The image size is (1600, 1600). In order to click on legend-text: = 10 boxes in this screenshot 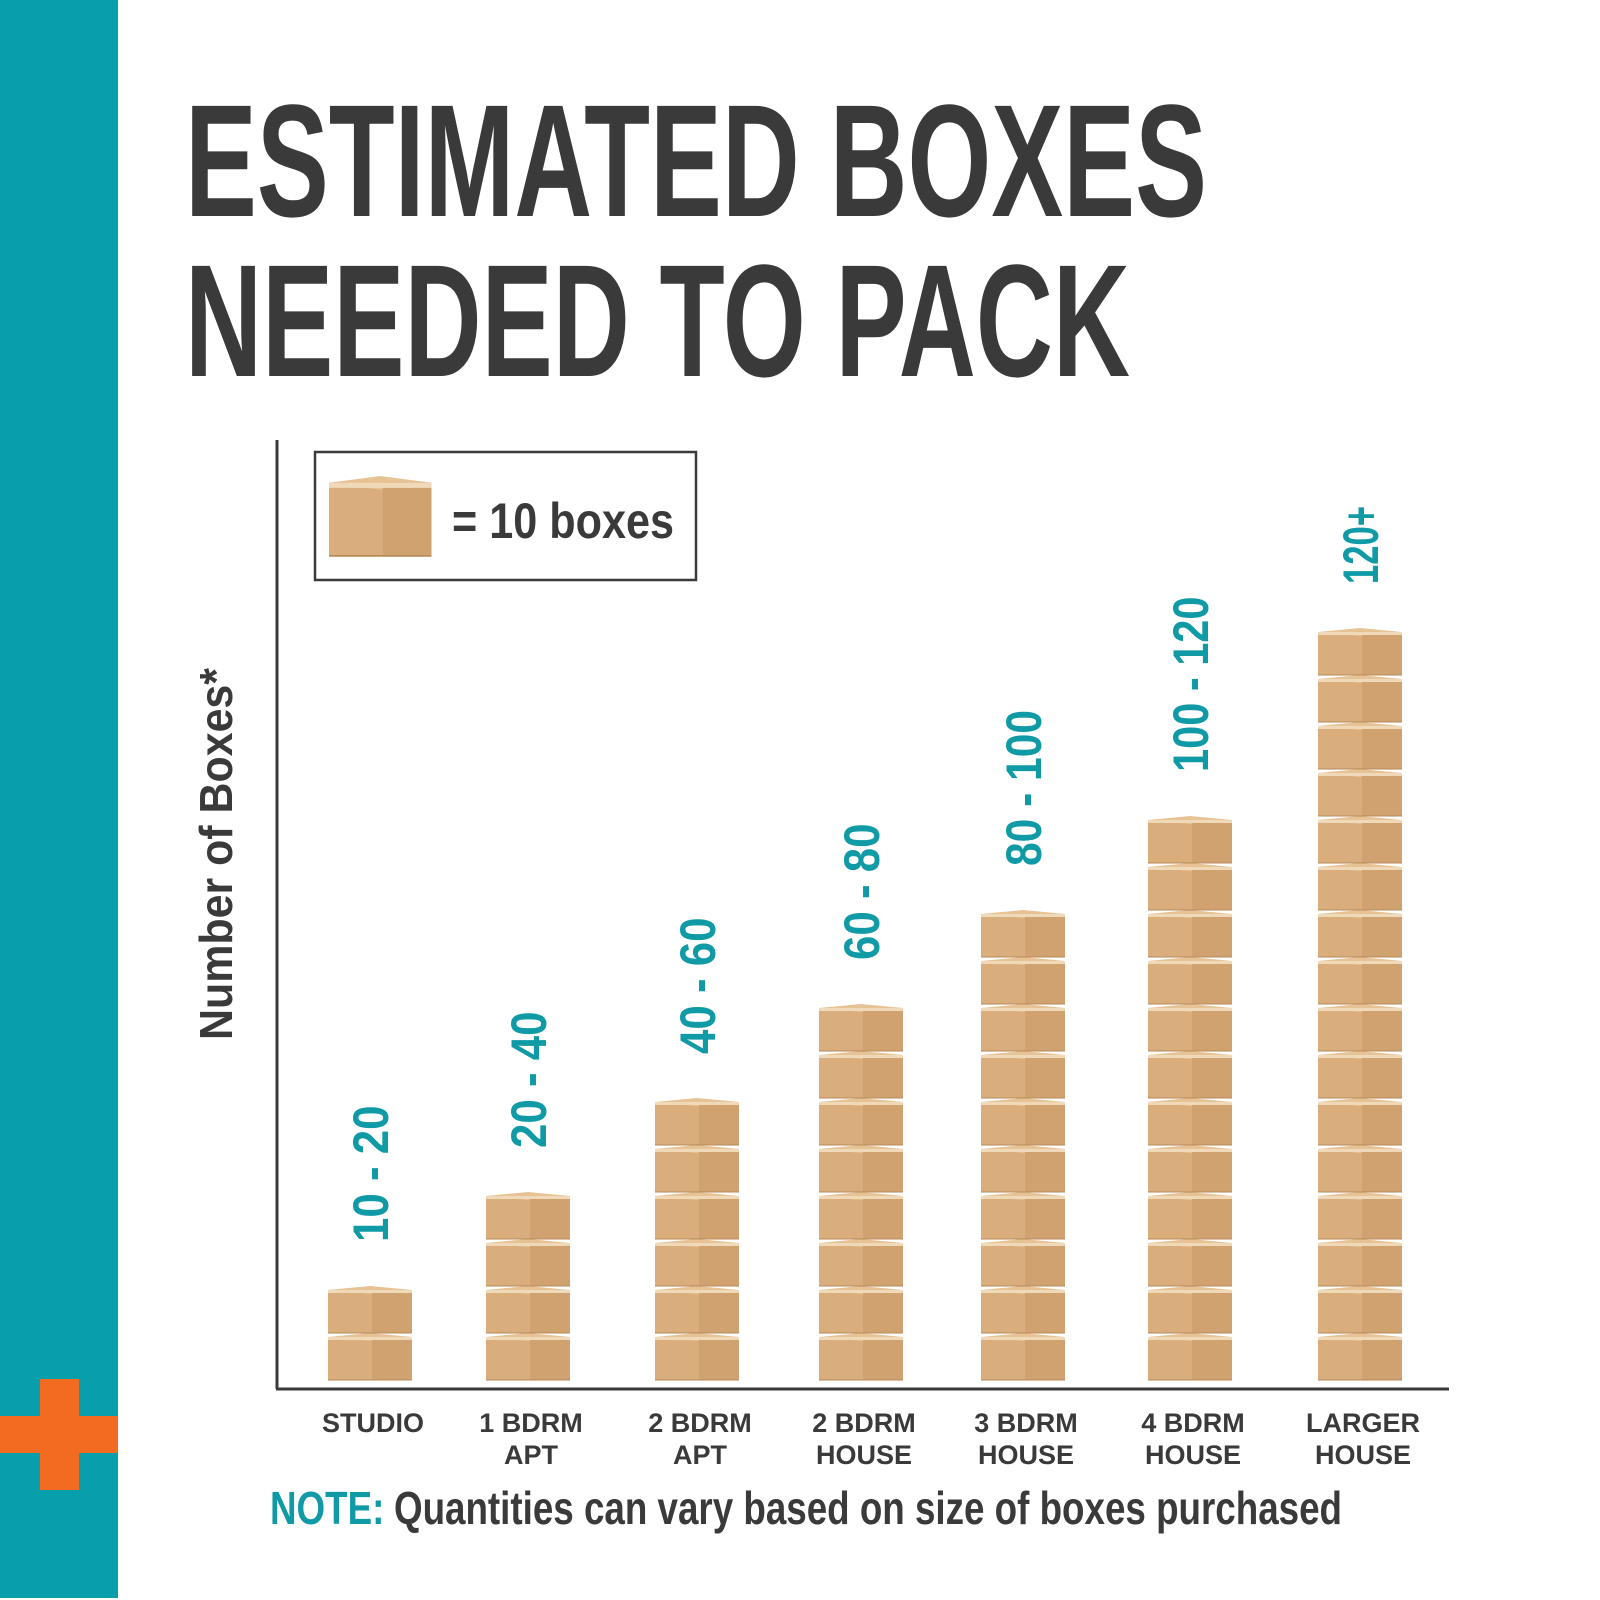, I will do `click(563, 521)`.